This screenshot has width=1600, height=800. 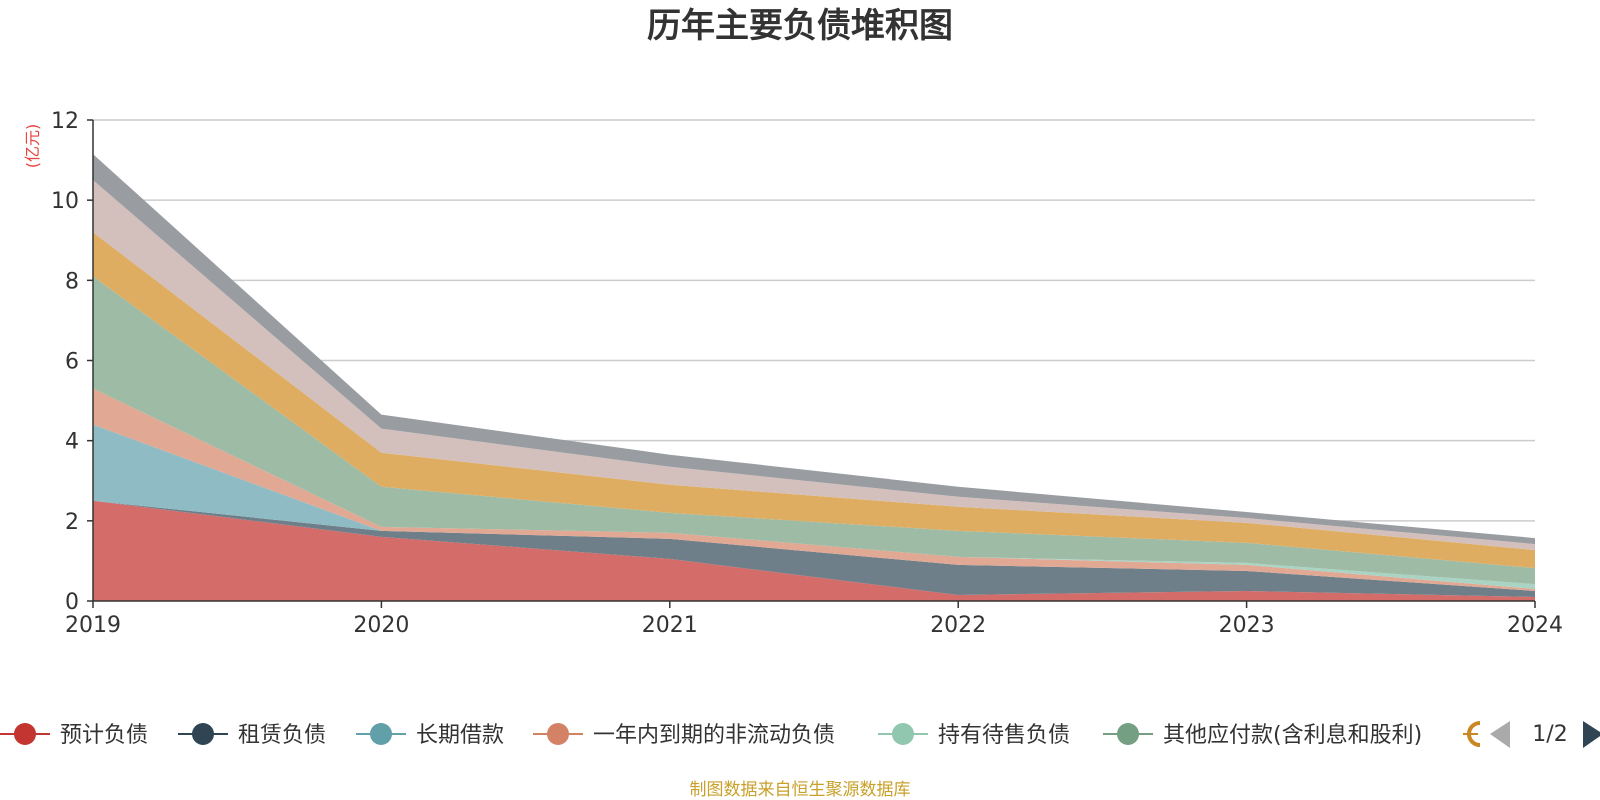 What do you see at coordinates (65, 201) in the screenshot?
I see `y-tick-label: 10` at bounding box center [65, 201].